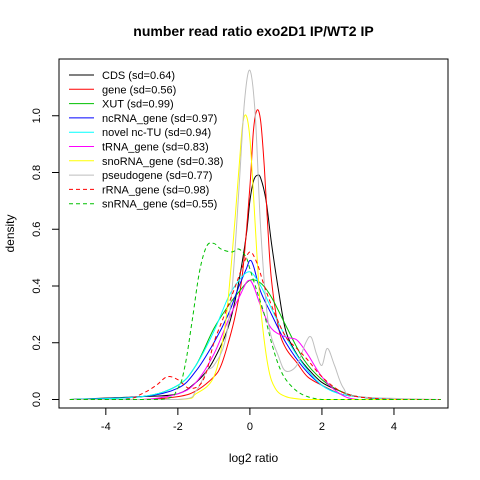 This screenshot has height=480, width=480. Describe the element at coordinates (178, 427) in the screenshot. I see `x-tick-label: -2` at that location.